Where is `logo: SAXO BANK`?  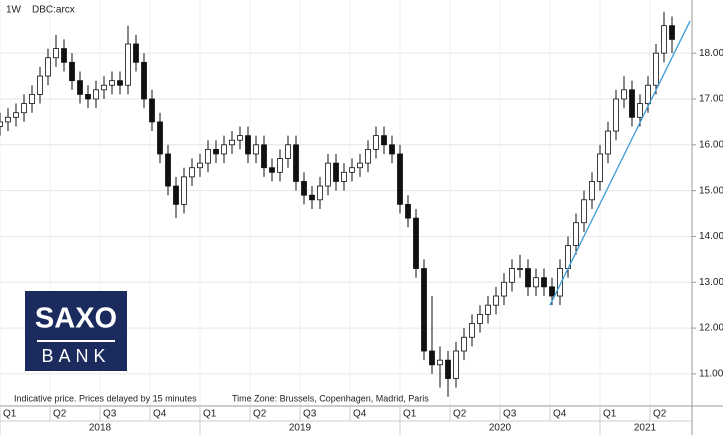
logo: SAXO BANK is located at coordinates (76, 331).